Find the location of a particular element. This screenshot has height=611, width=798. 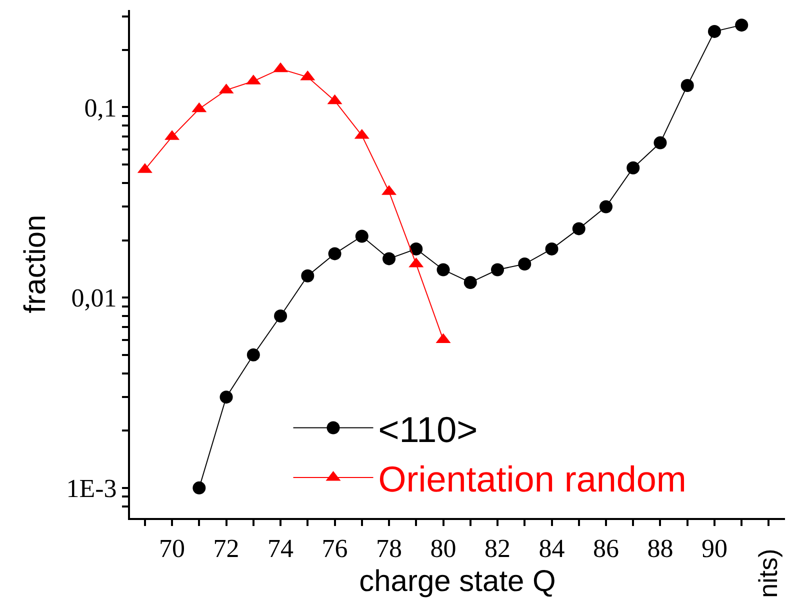

x-tick-label: 80 is located at coordinates (443, 549).